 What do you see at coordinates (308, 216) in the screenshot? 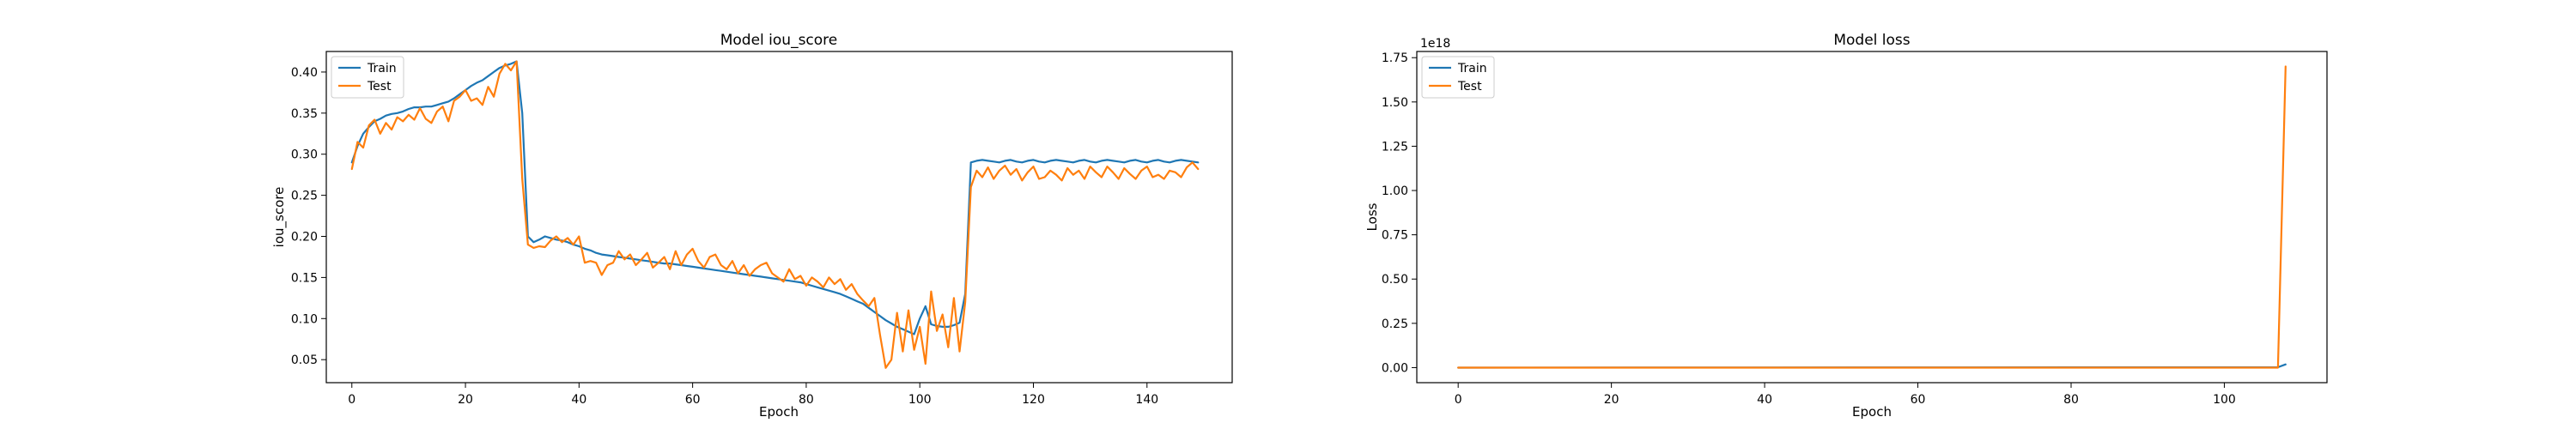
I see `iou-y-ticks: 0.05 0.10 0.15 0.20 0.25 0.30 0.35 0.40` at bounding box center [308, 216].